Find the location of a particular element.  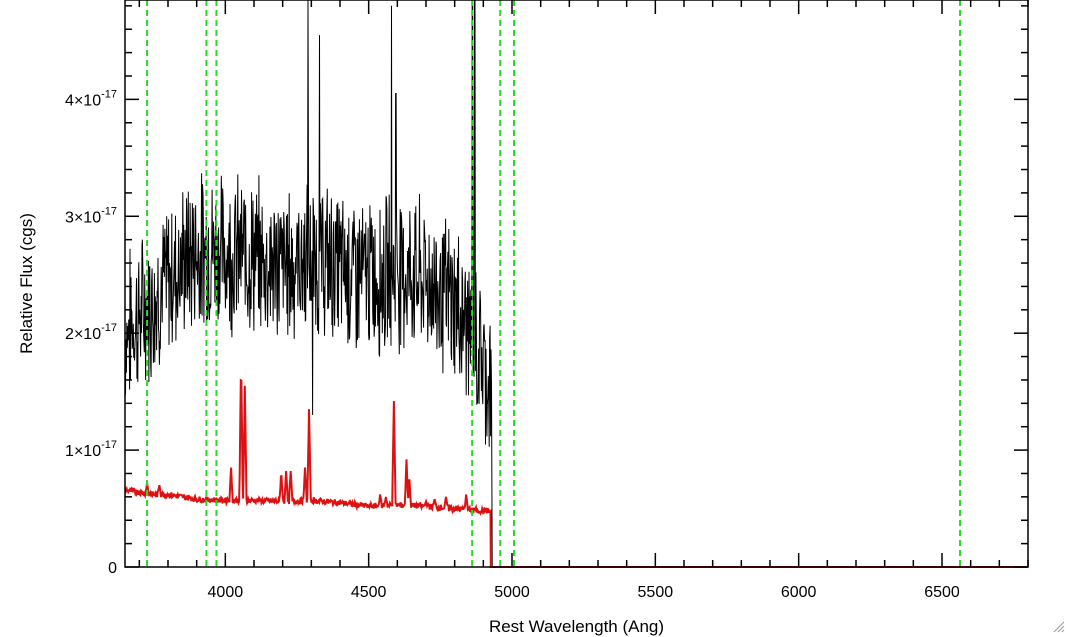

x-tick-label-5500: 5500 is located at coordinates (656, 592).